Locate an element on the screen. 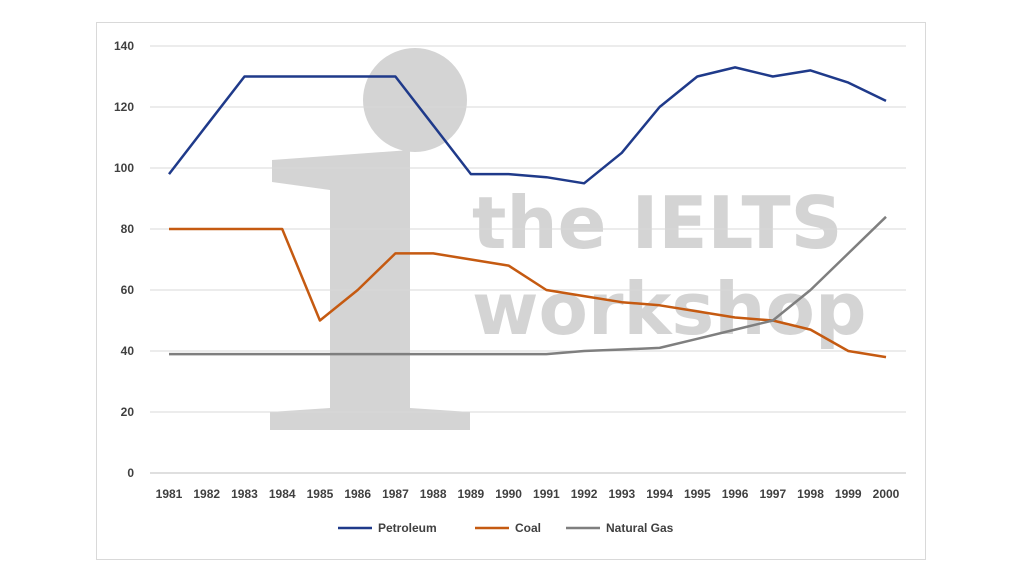 This screenshot has width=1024, height=585. legend-label-coal: Coal is located at coordinates (528, 528).